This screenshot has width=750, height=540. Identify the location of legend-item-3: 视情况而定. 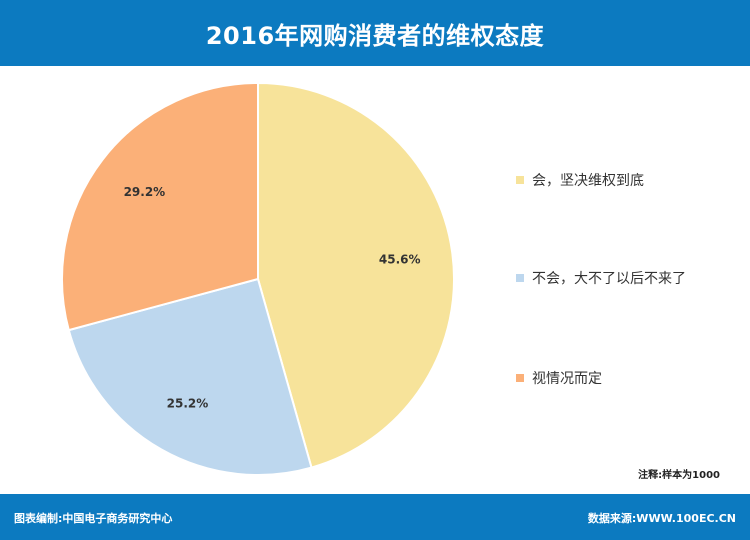
(559, 378).